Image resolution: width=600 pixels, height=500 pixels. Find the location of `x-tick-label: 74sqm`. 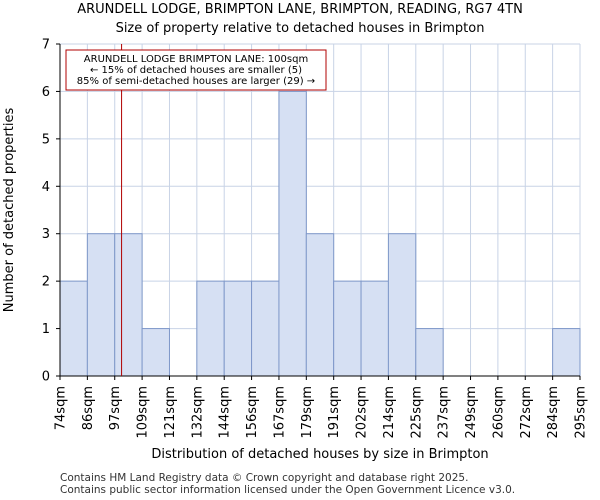

x-tick-label: 74sqm is located at coordinates (61, 408).